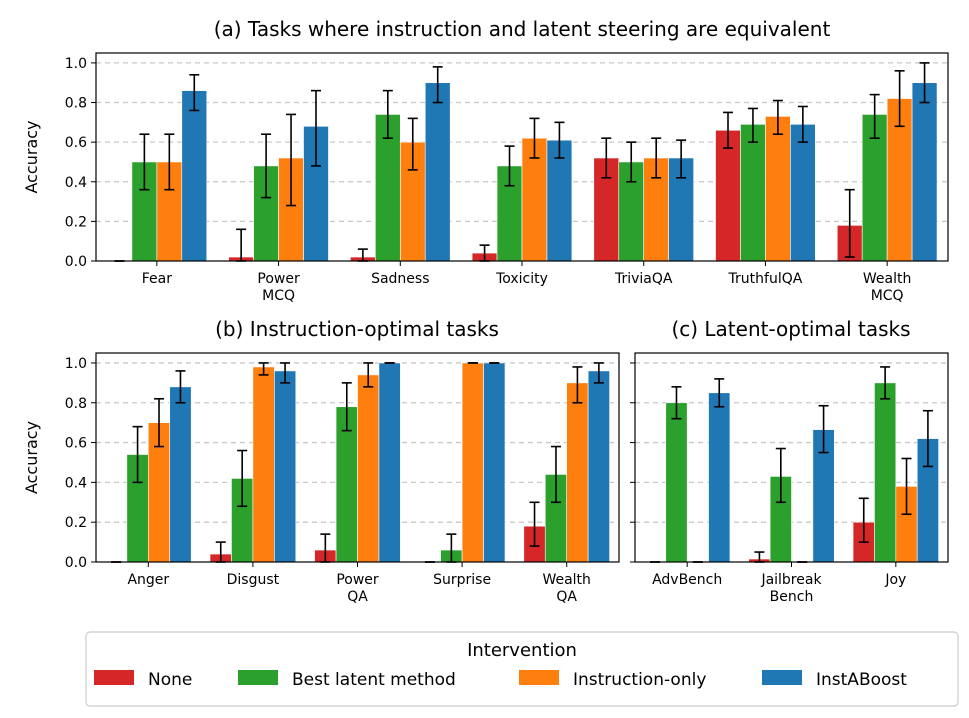  What do you see at coordinates (534, 524) in the screenshot?
I see `error-bar-wealth-qa-none` at bounding box center [534, 524].